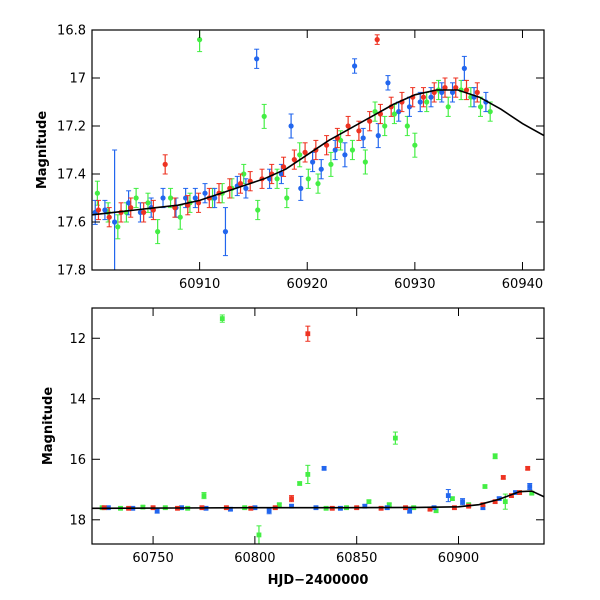 This screenshot has width=600, height=600. Describe the element at coordinates (356, 558) in the screenshot. I see `x-tick-label: 60850` at that location.